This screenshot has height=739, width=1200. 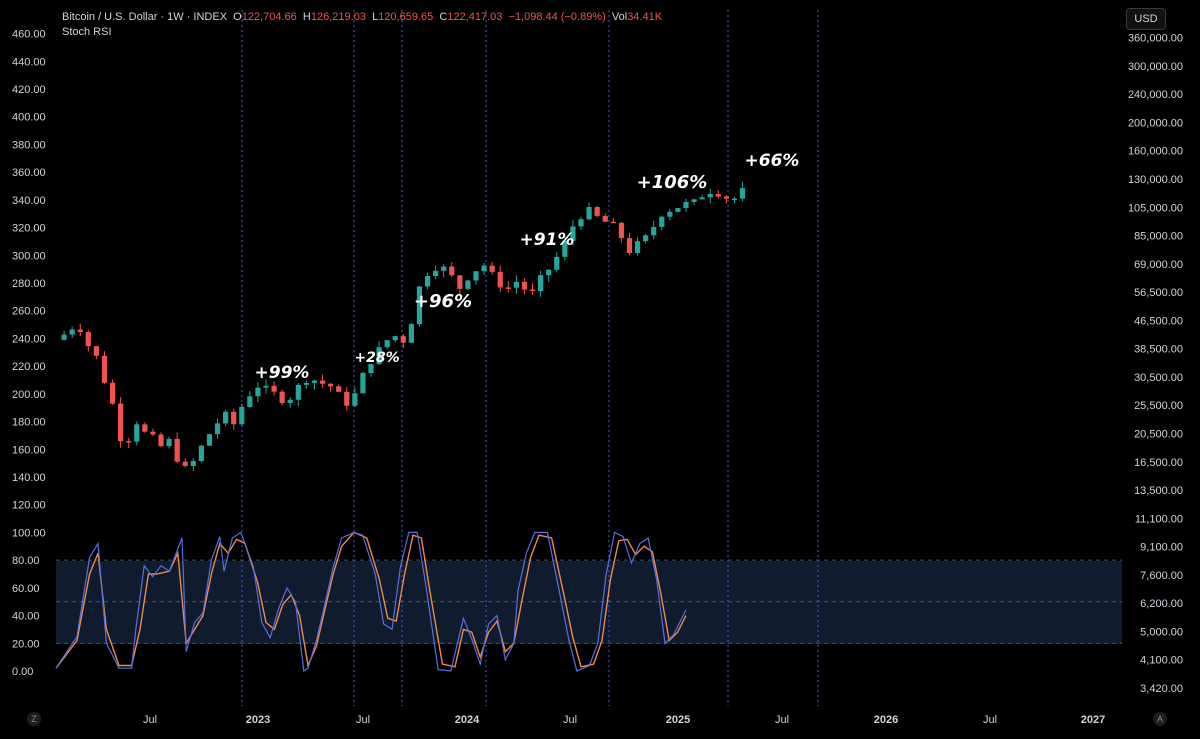 I want to click on left-axis-tick: 100.00, so click(x=29, y=533).